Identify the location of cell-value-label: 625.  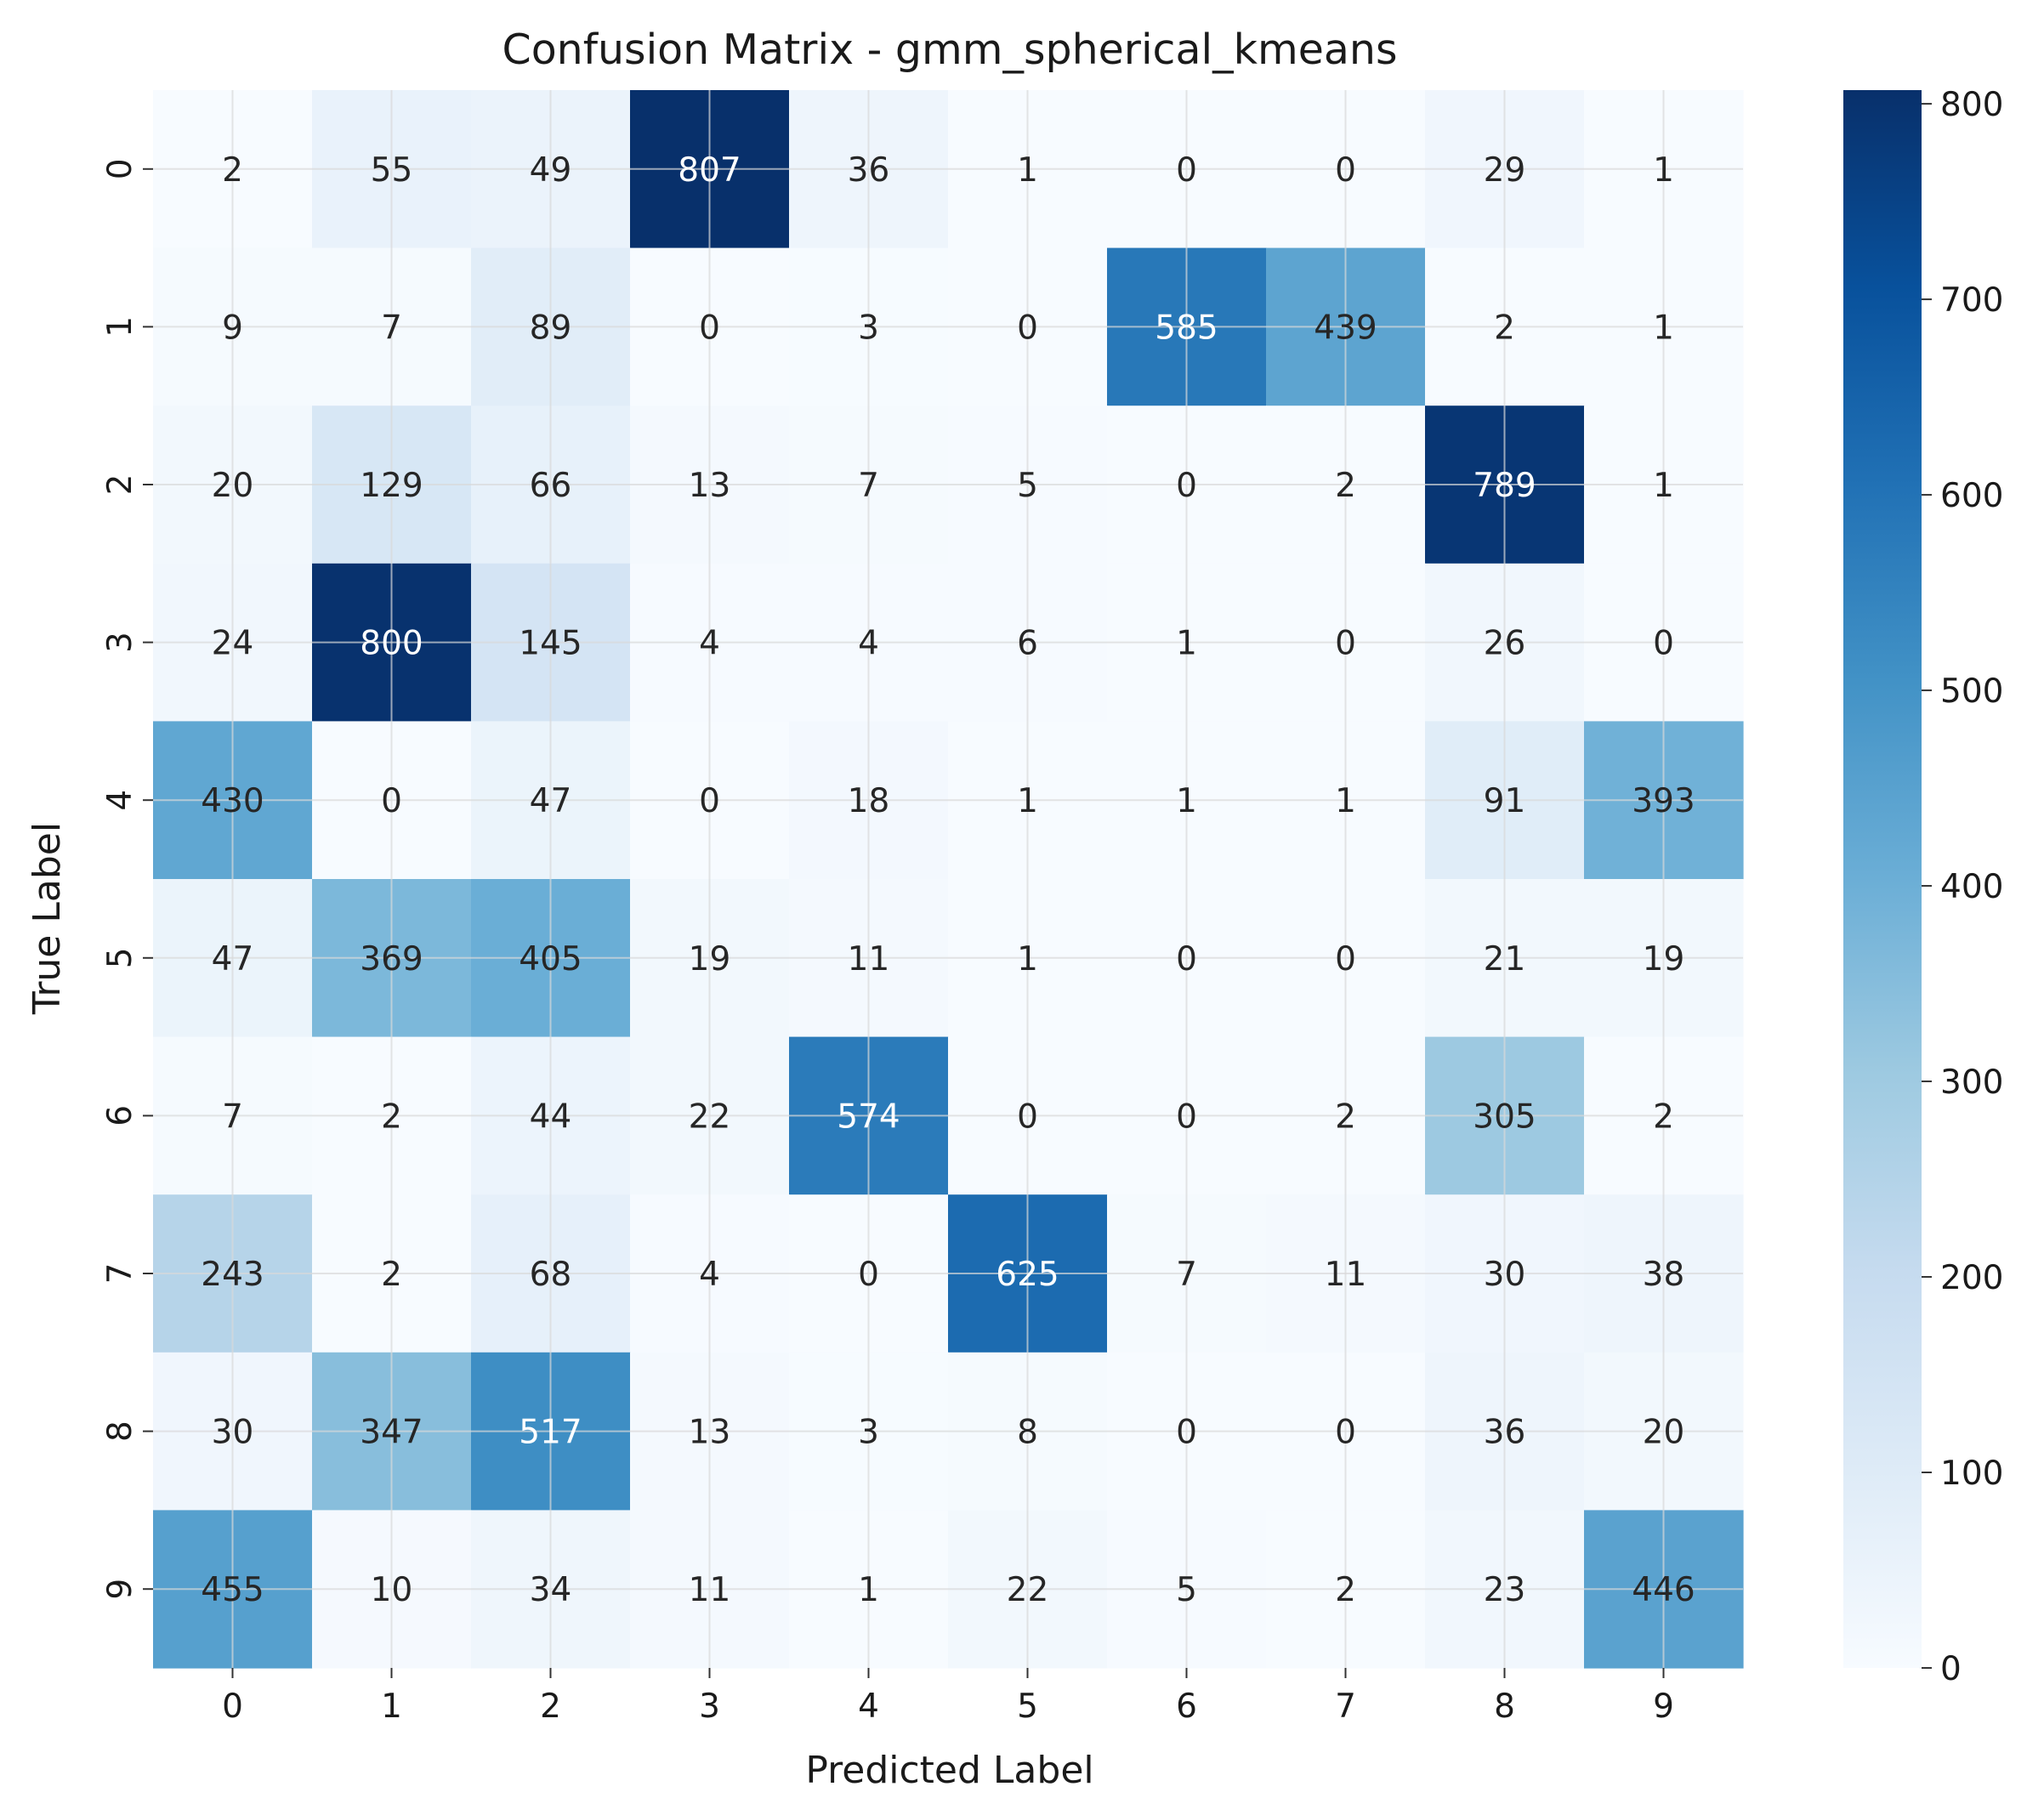
(1027, 1275).